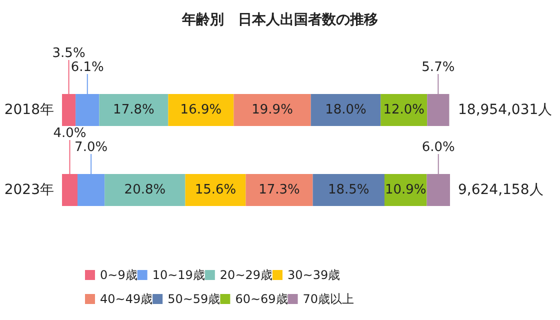 The image size is (560, 320). Describe the element at coordinates (405, 190) in the screenshot. I see `data-label: 10.9%` at that location.